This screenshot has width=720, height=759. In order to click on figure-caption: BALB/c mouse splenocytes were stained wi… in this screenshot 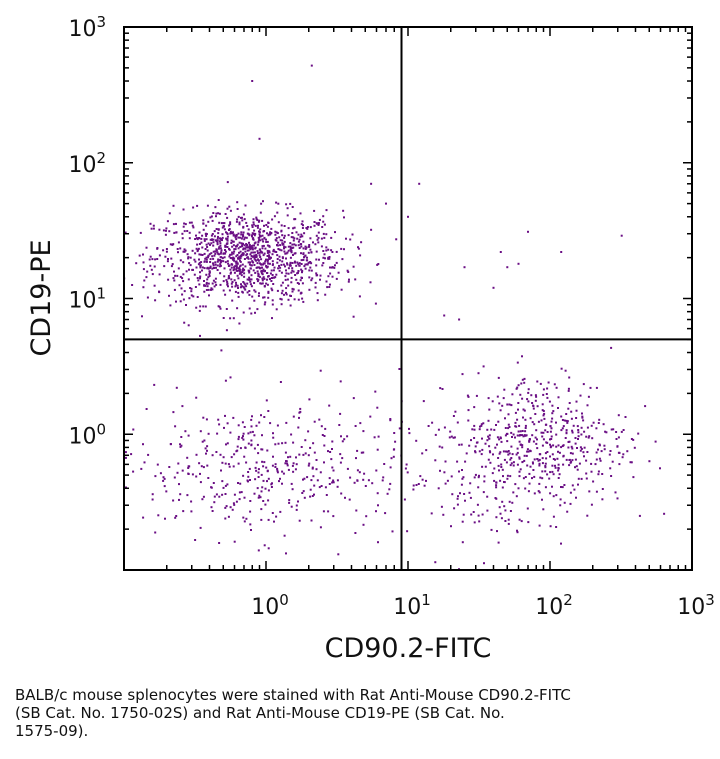, I will do `click(335, 713)`.